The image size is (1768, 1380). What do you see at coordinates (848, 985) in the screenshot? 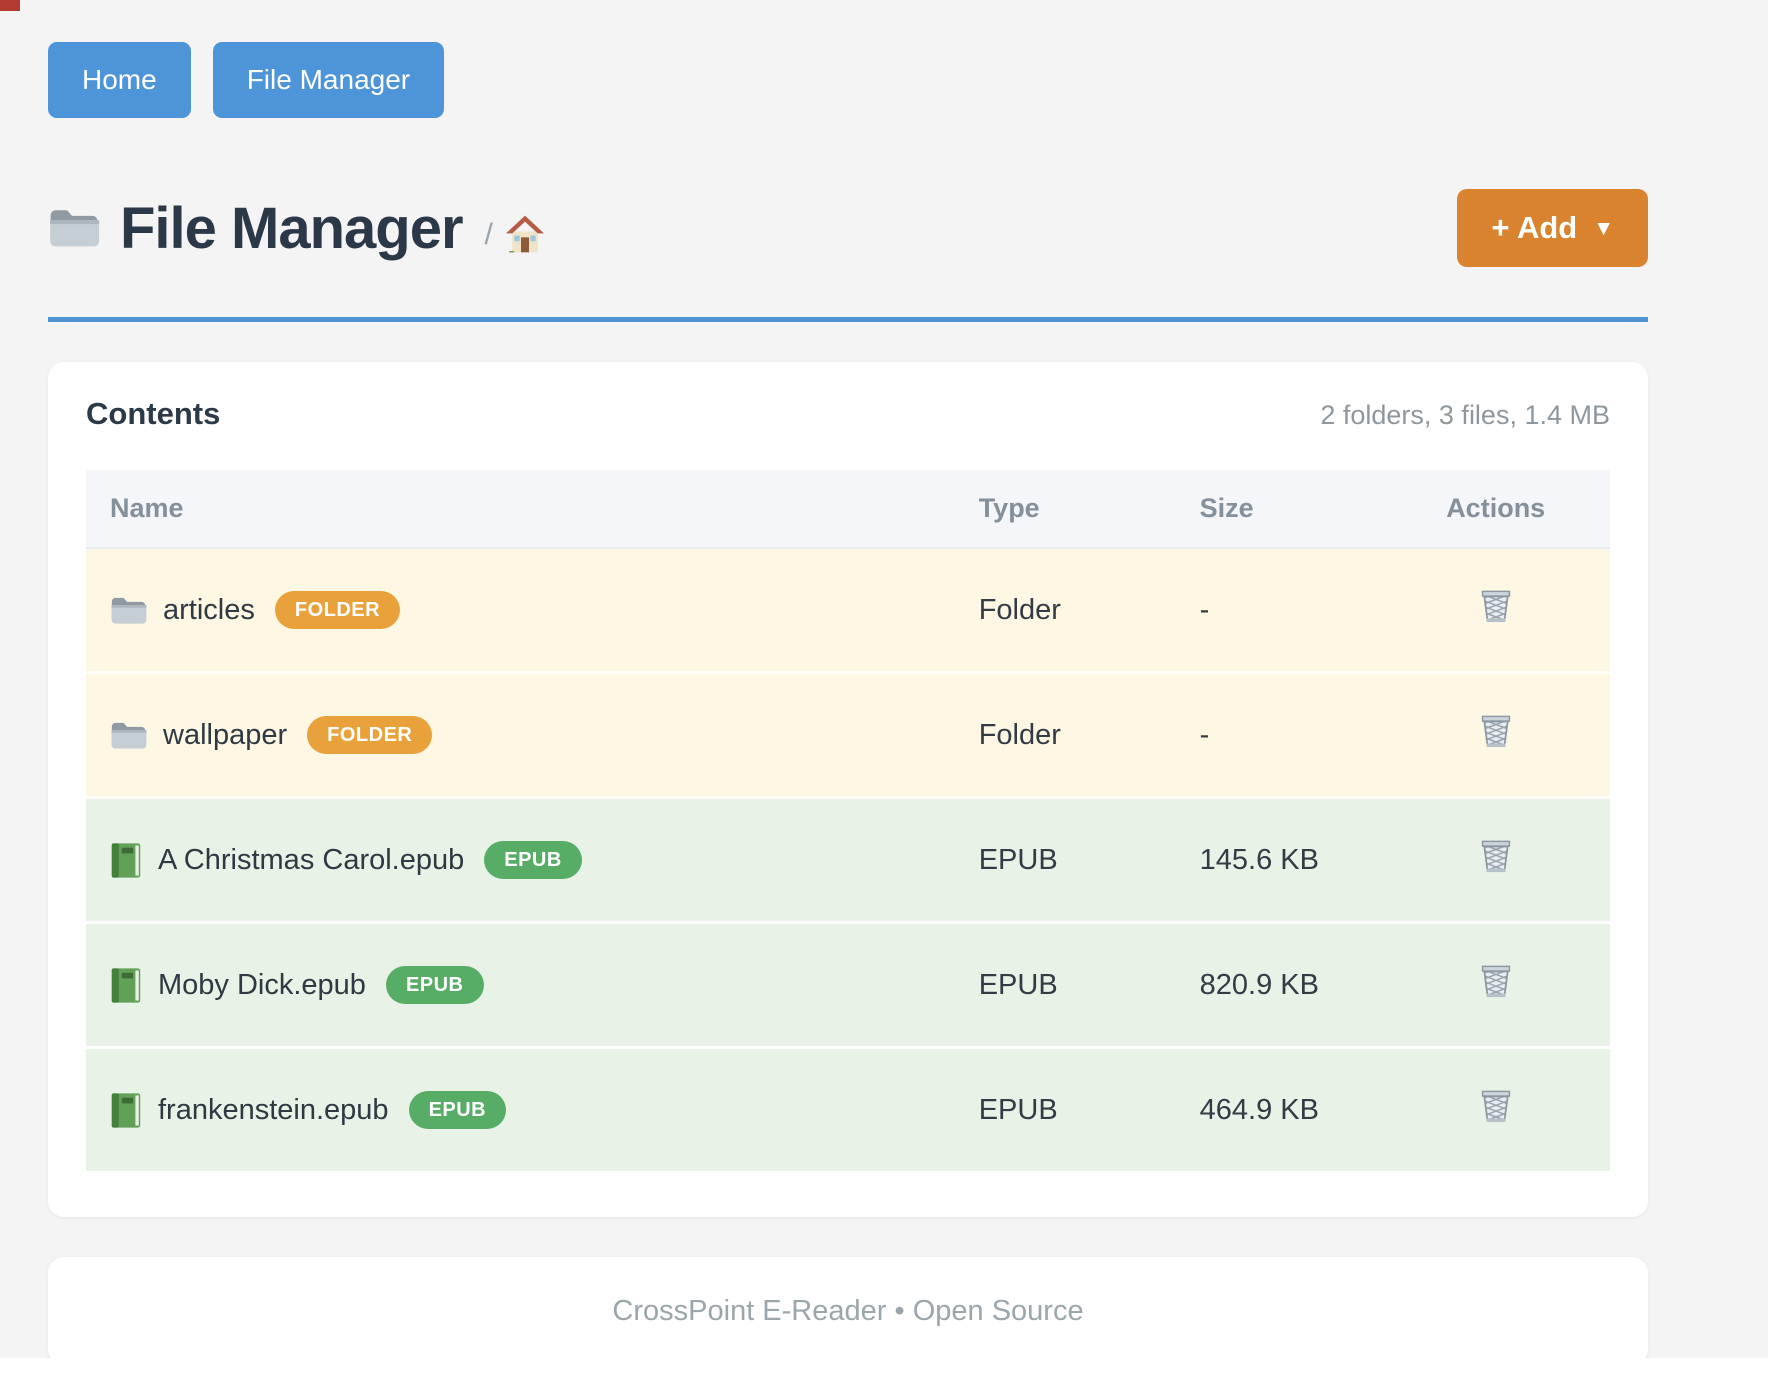
I see `table-row: Moby Dick.epub EPUB EPUB 820.9 KB` at bounding box center [848, 985].